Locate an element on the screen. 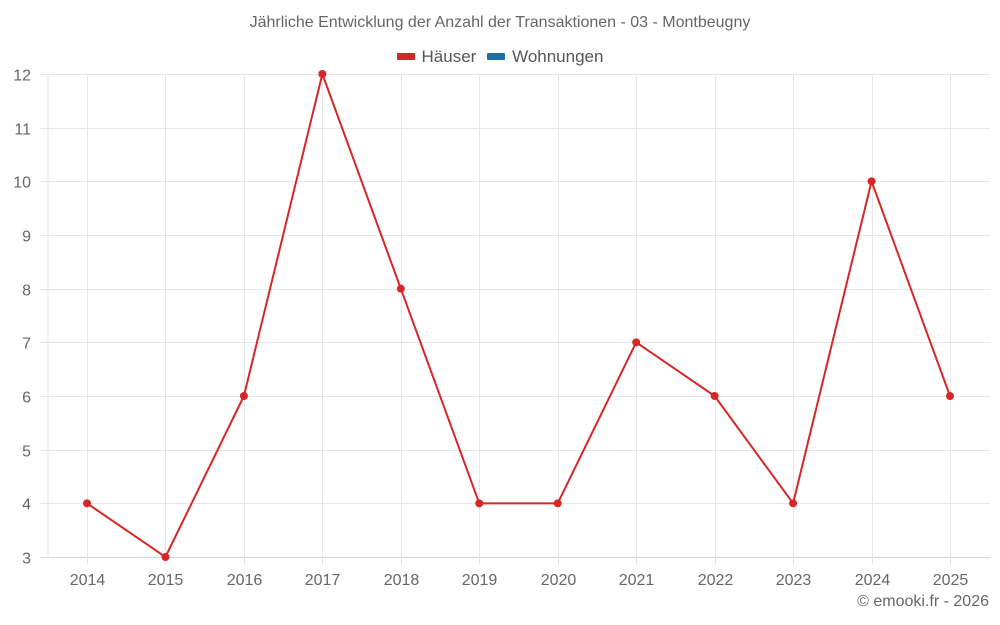 The height and width of the screenshot is (625, 1000). y-tick-label: 11 is located at coordinates (22, 130).